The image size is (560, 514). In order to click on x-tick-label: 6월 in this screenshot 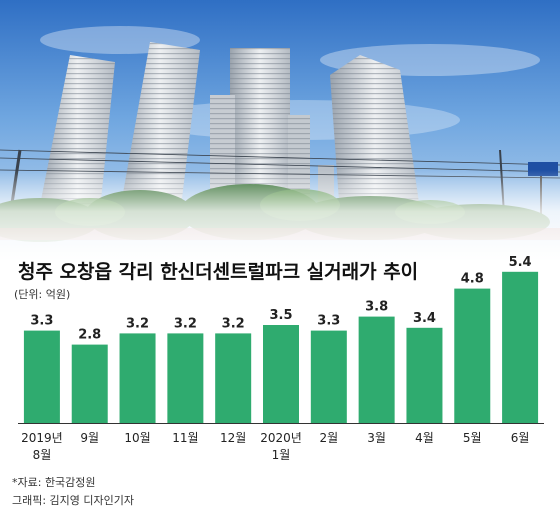, I will do `click(520, 438)`.